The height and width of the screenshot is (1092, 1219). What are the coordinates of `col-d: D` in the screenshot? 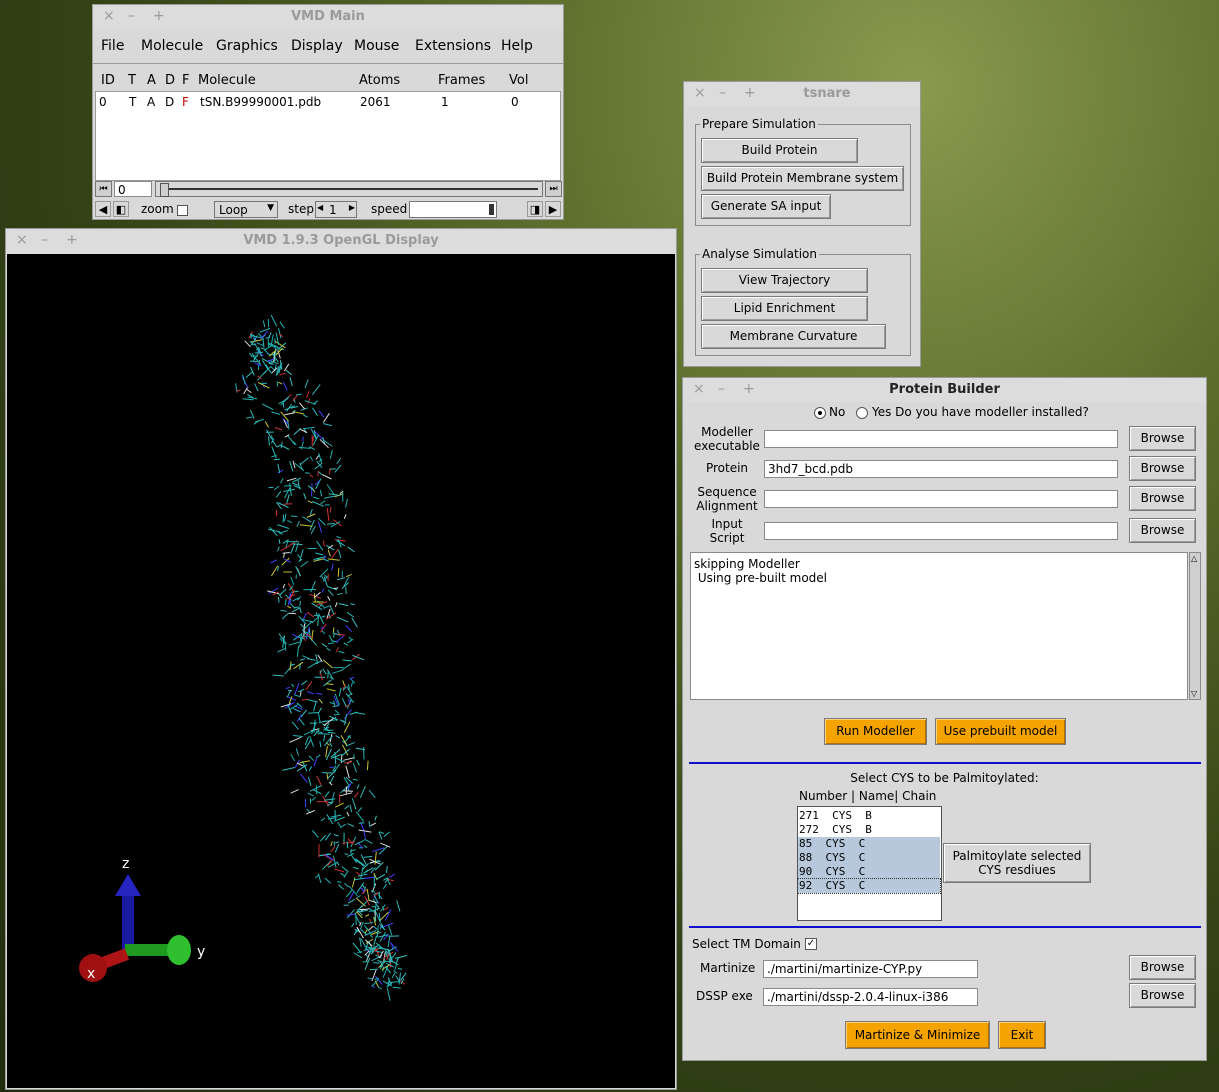 It's located at (170, 80).